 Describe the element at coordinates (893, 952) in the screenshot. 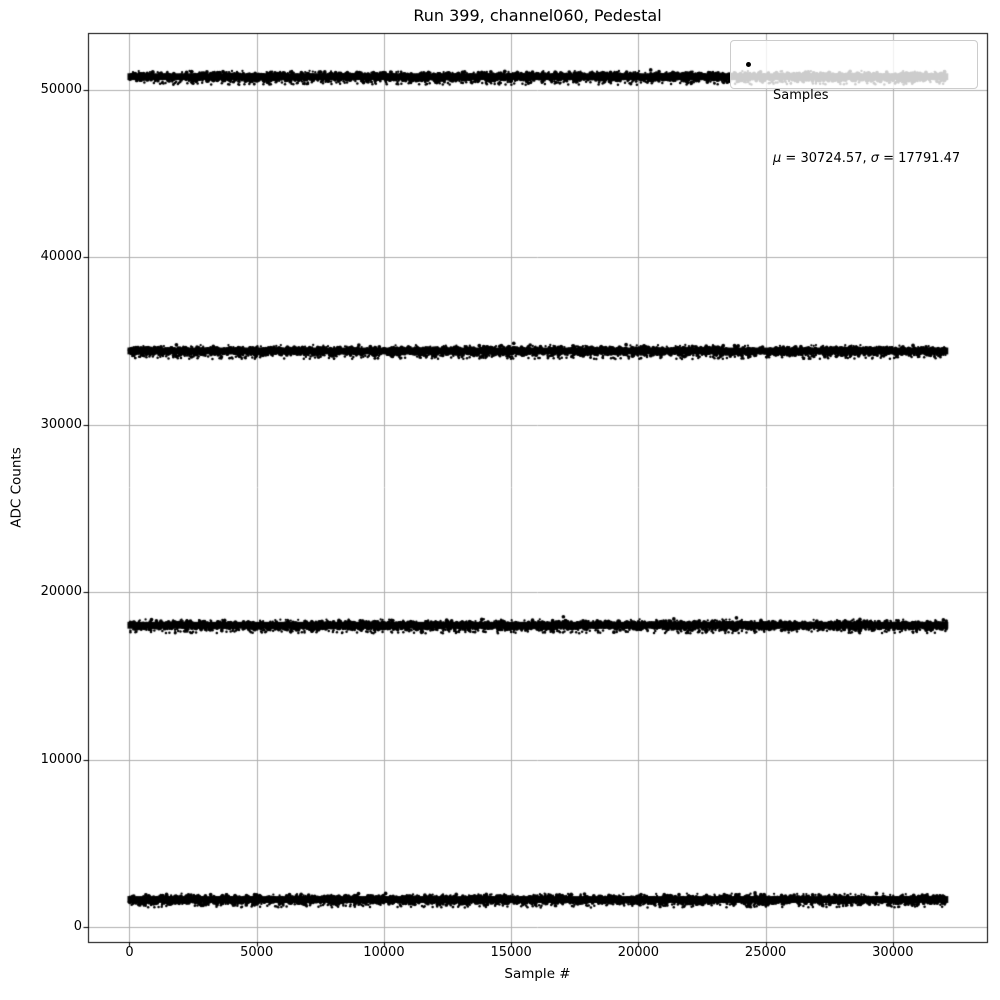

I see `x-tick-label: 30000` at that location.